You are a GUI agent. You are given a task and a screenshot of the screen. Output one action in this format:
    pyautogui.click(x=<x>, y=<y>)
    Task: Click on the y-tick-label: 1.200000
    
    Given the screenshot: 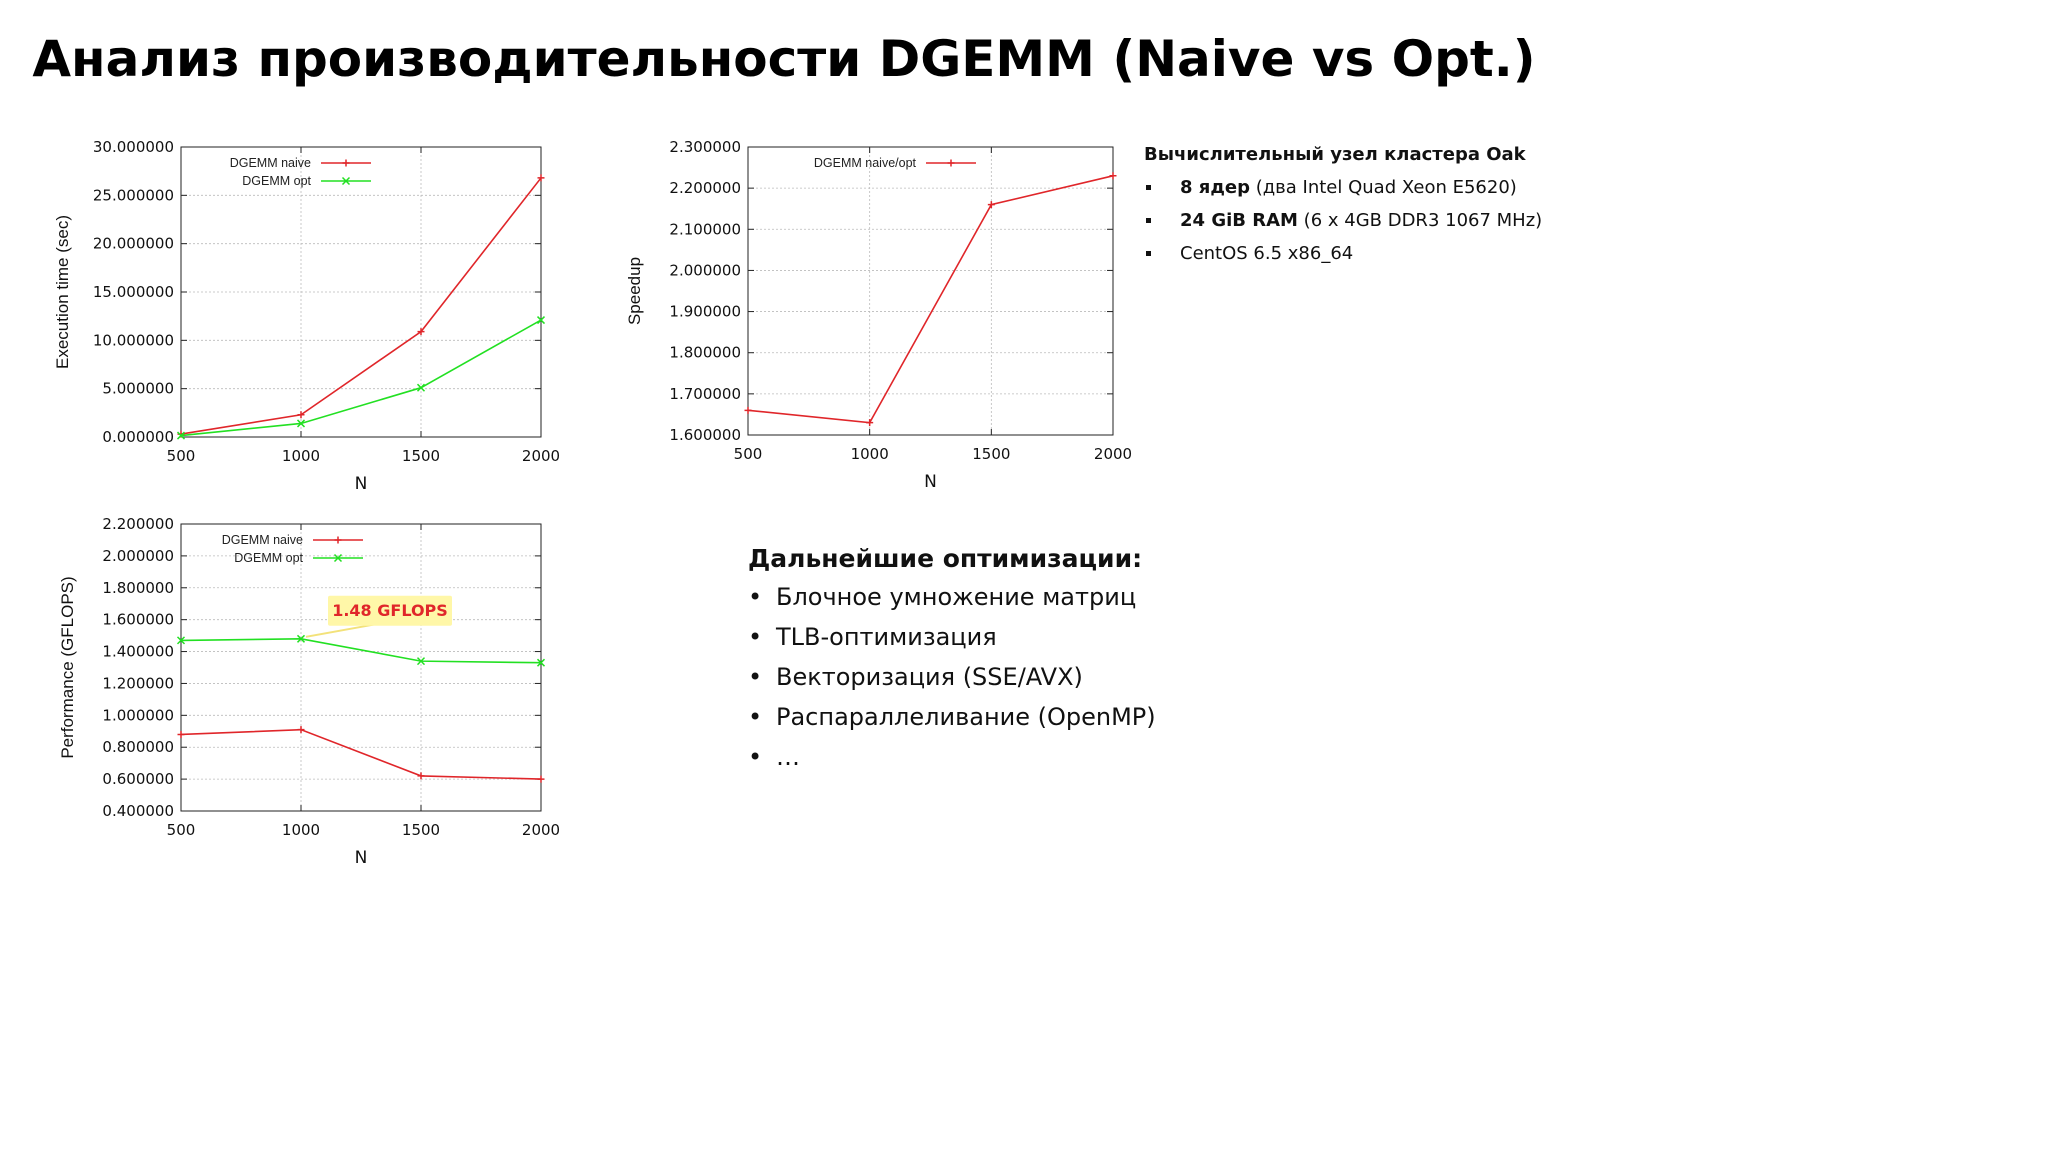 What is the action you would take?
    pyautogui.click(x=138, y=683)
    